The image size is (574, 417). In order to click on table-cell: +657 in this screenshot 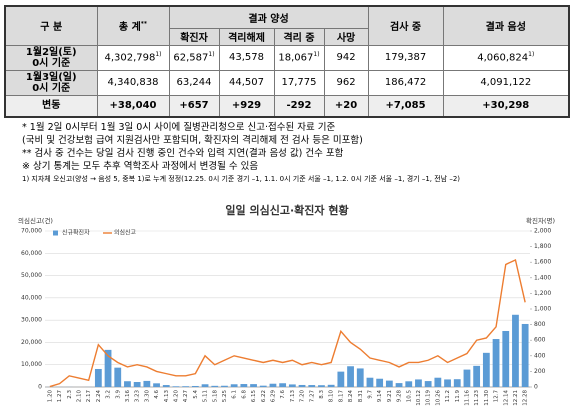, I will do `click(194, 106)`.